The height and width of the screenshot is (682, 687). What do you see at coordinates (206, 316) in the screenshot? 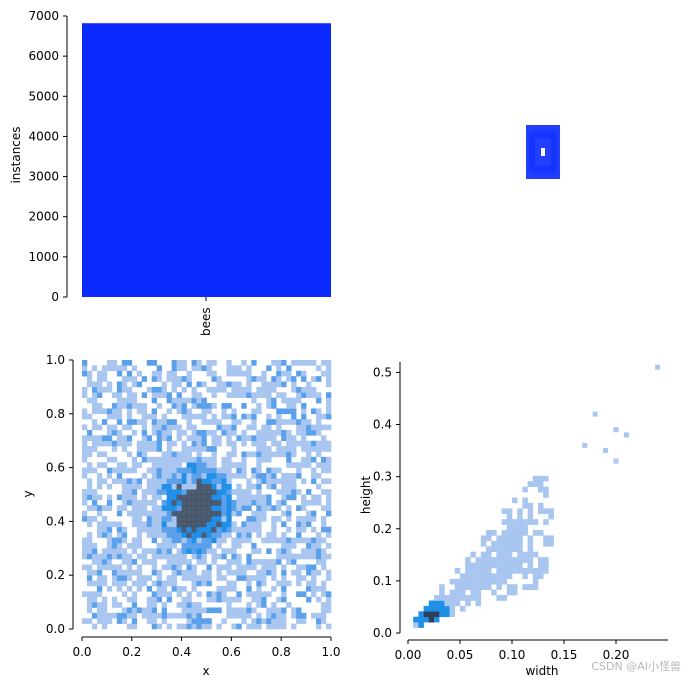
I see `x-ticks: bees` at bounding box center [206, 316].